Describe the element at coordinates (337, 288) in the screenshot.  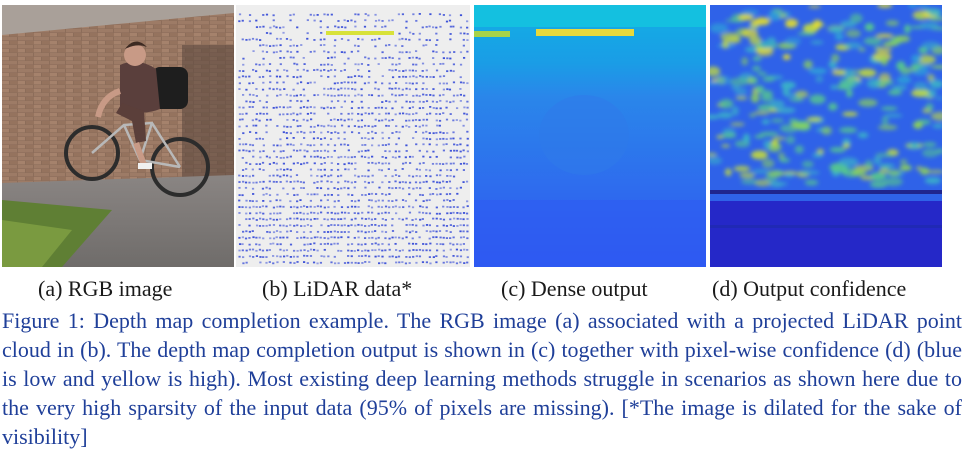
I see `label-lidar-data: (b) LiDAR data*` at that location.